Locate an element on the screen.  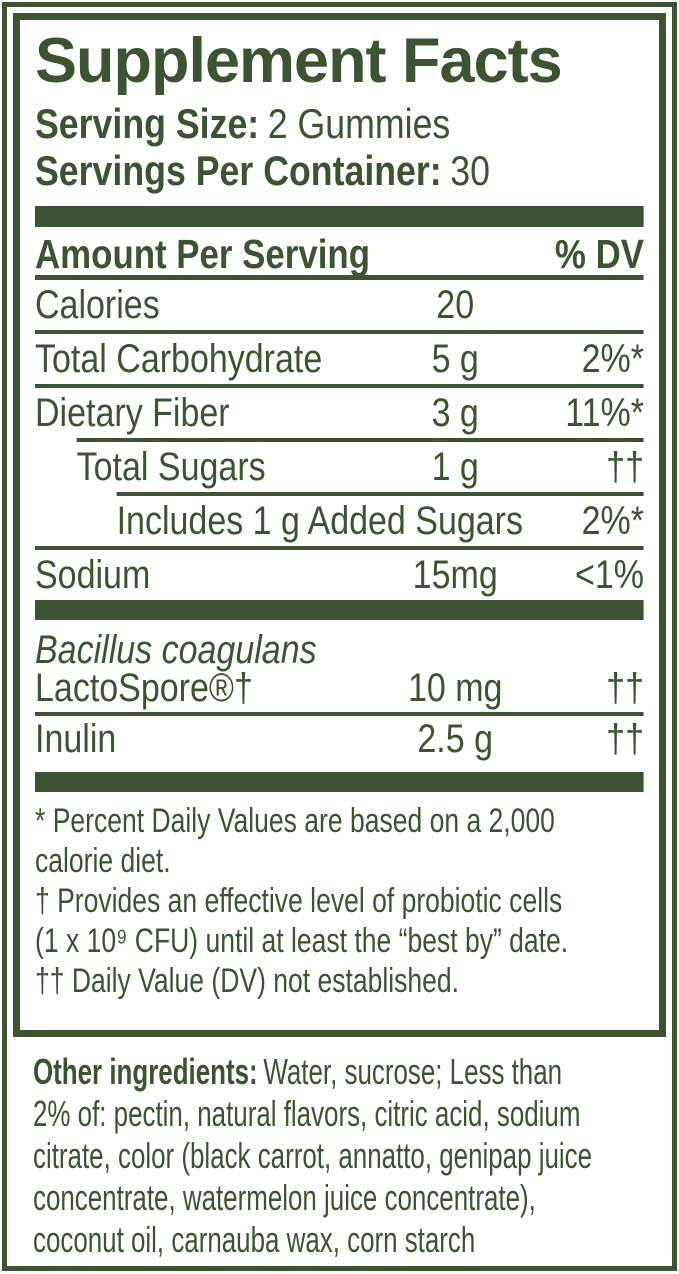
amount-per-serving-header: Amount Per Serving is located at coordinates (203, 254).